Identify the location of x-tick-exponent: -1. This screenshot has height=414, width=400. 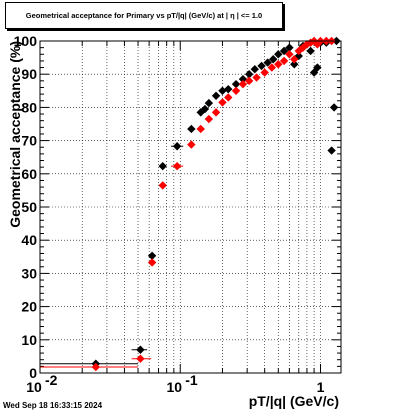
(191, 380).